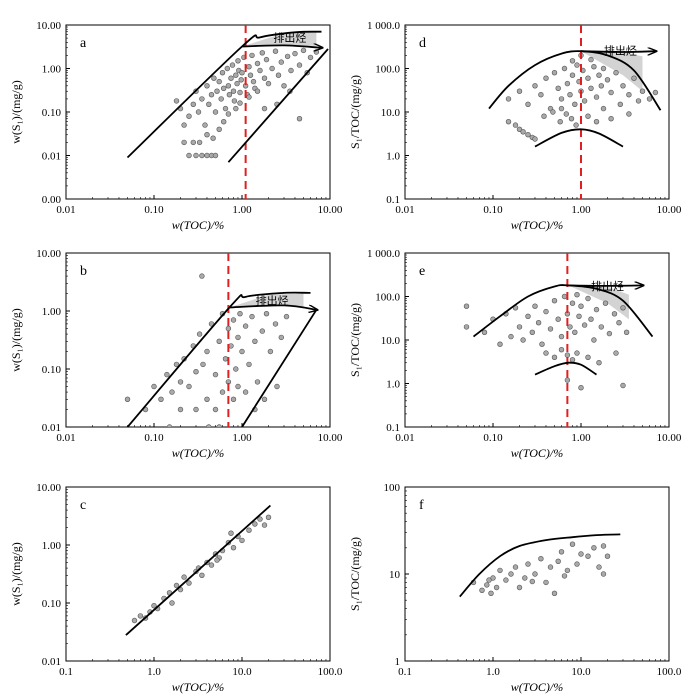  Describe the element at coordinates (422, 43) in the screenshot. I see `panel-letter: d` at that location.